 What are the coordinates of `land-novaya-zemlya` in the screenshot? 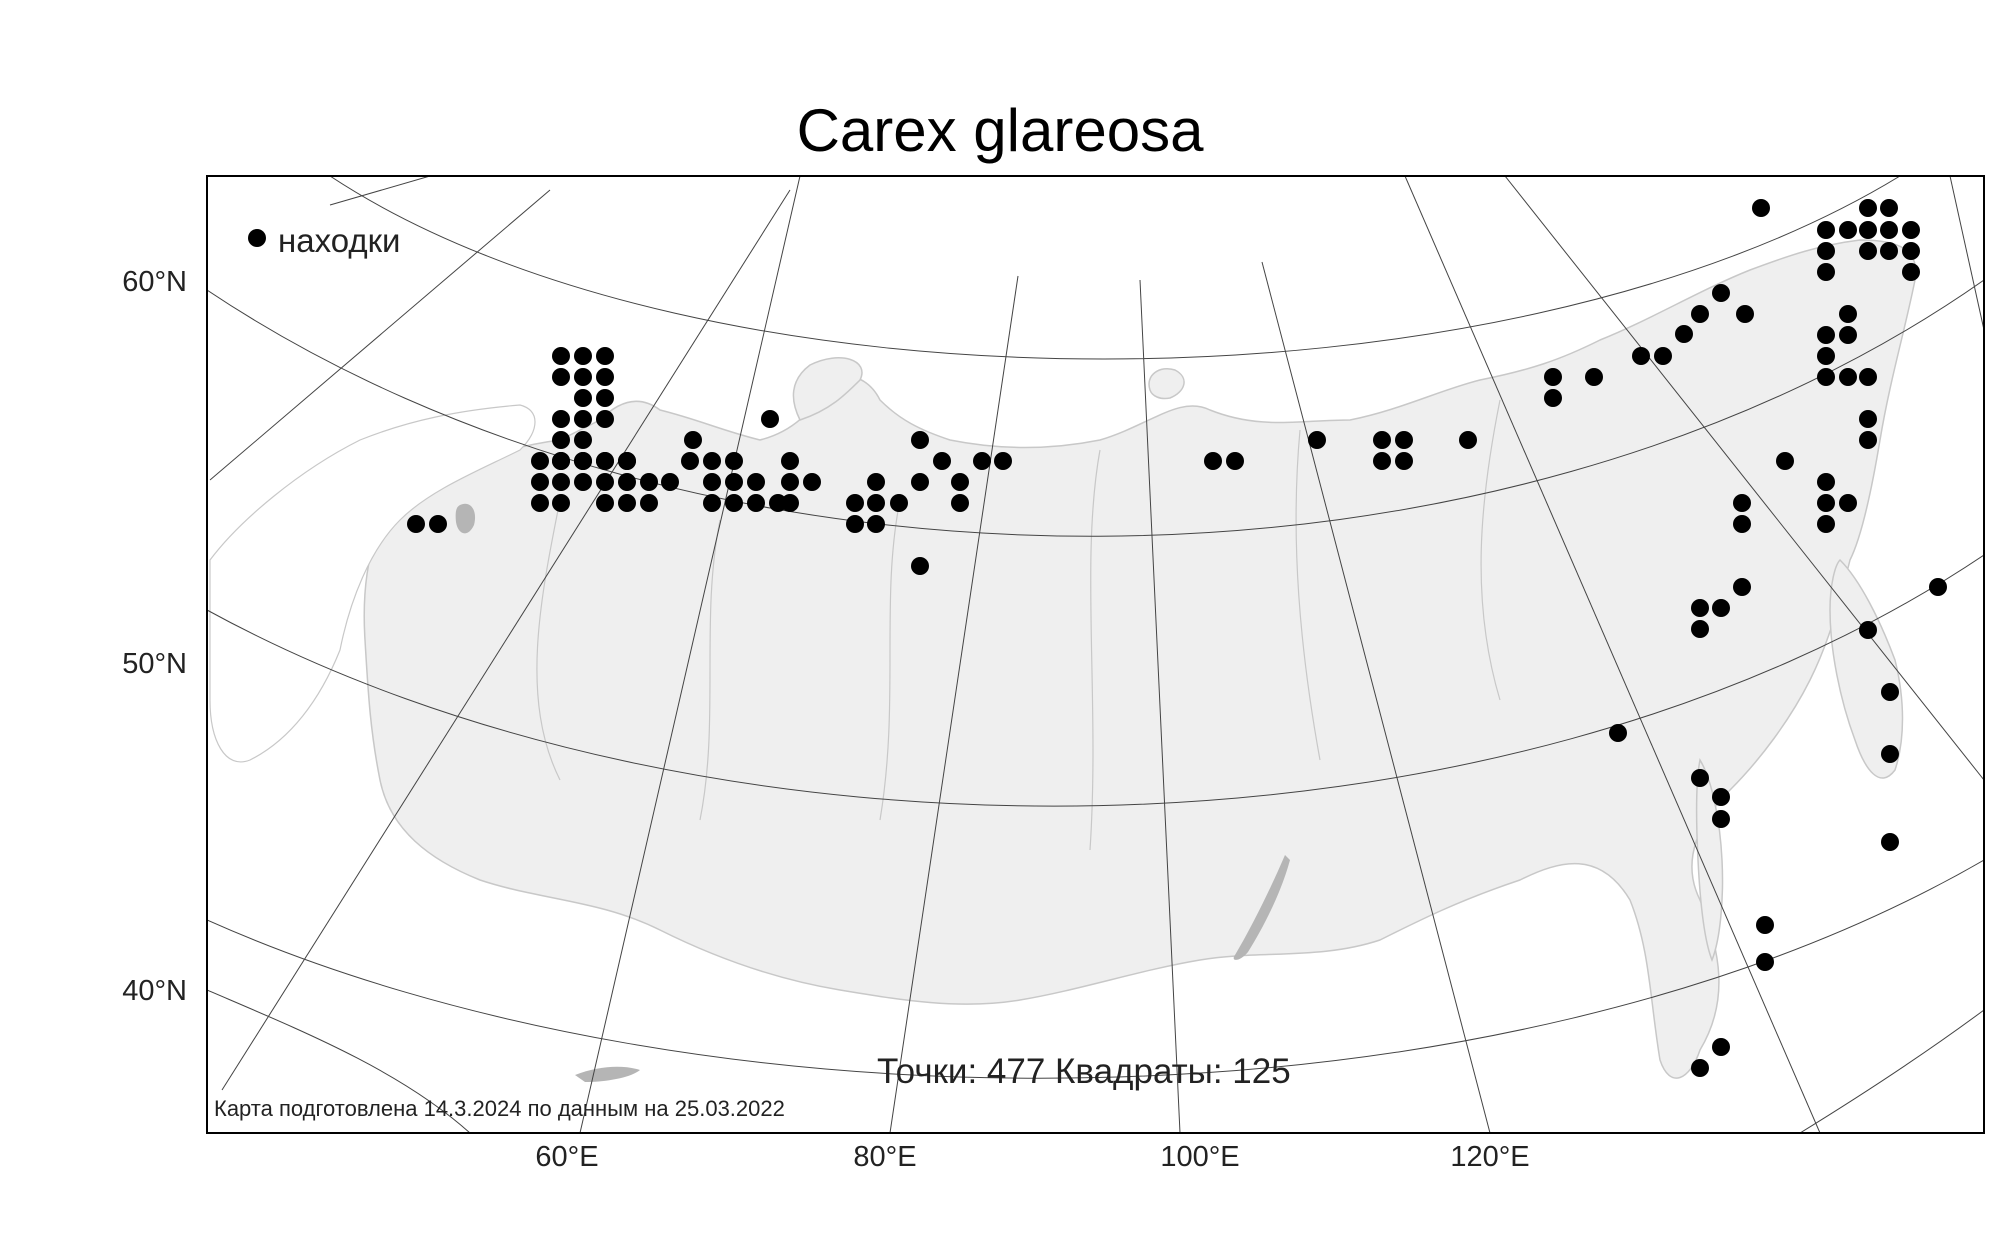 It's located at (827, 389).